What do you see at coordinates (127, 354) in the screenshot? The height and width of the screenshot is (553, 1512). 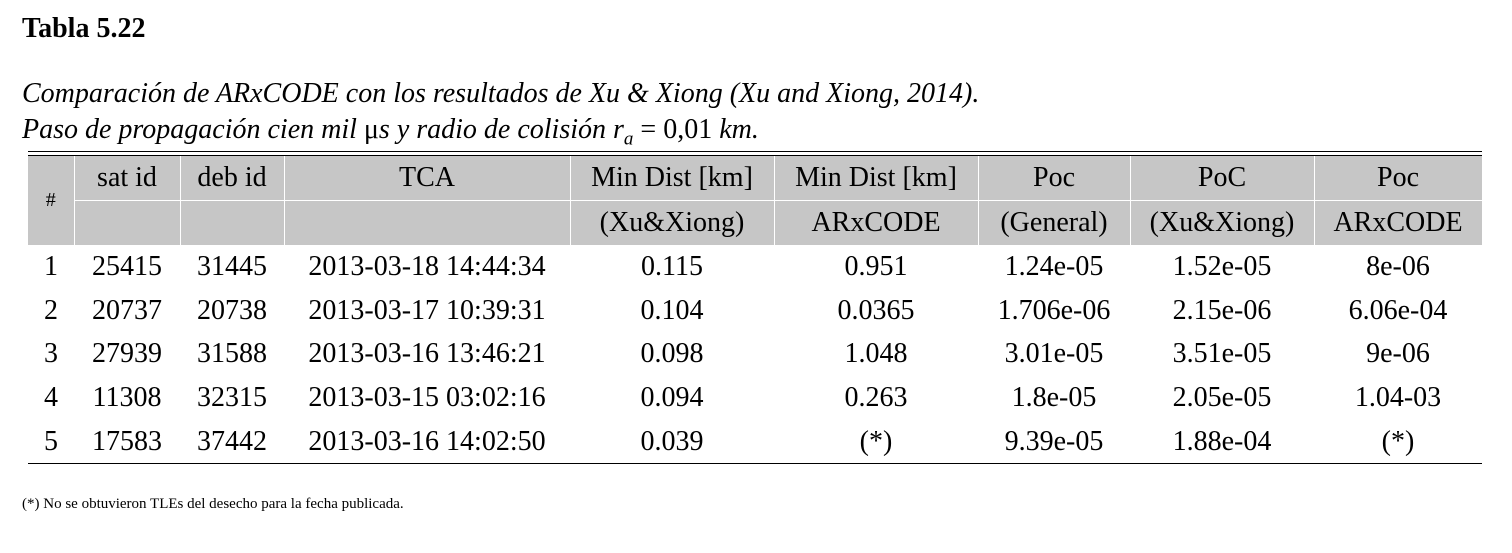 I see `table-cell: 27939` at bounding box center [127, 354].